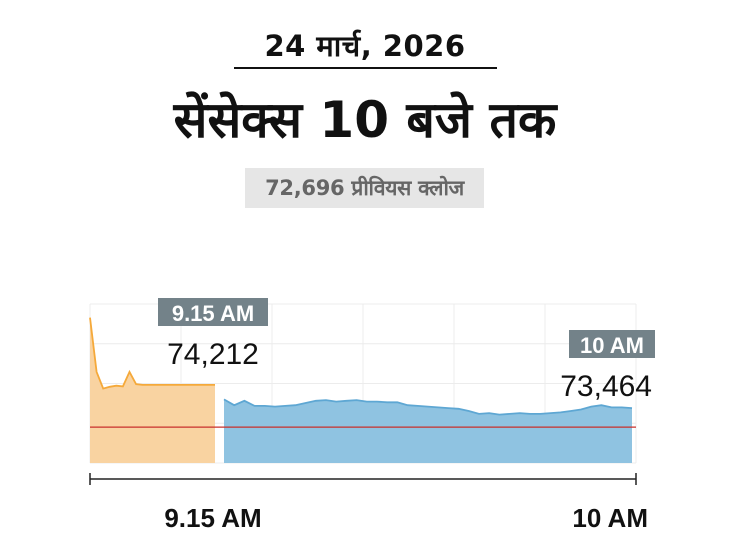 The width and height of the screenshot is (730, 548). What do you see at coordinates (428, 431) in the screenshot?
I see `session-area` at bounding box center [428, 431].